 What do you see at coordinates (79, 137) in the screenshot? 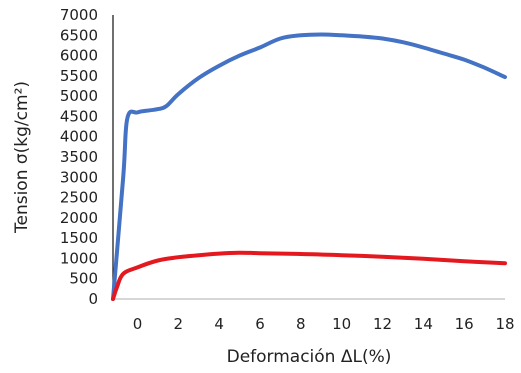
I see `y-tick-label: 4000` at bounding box center [79, 137].